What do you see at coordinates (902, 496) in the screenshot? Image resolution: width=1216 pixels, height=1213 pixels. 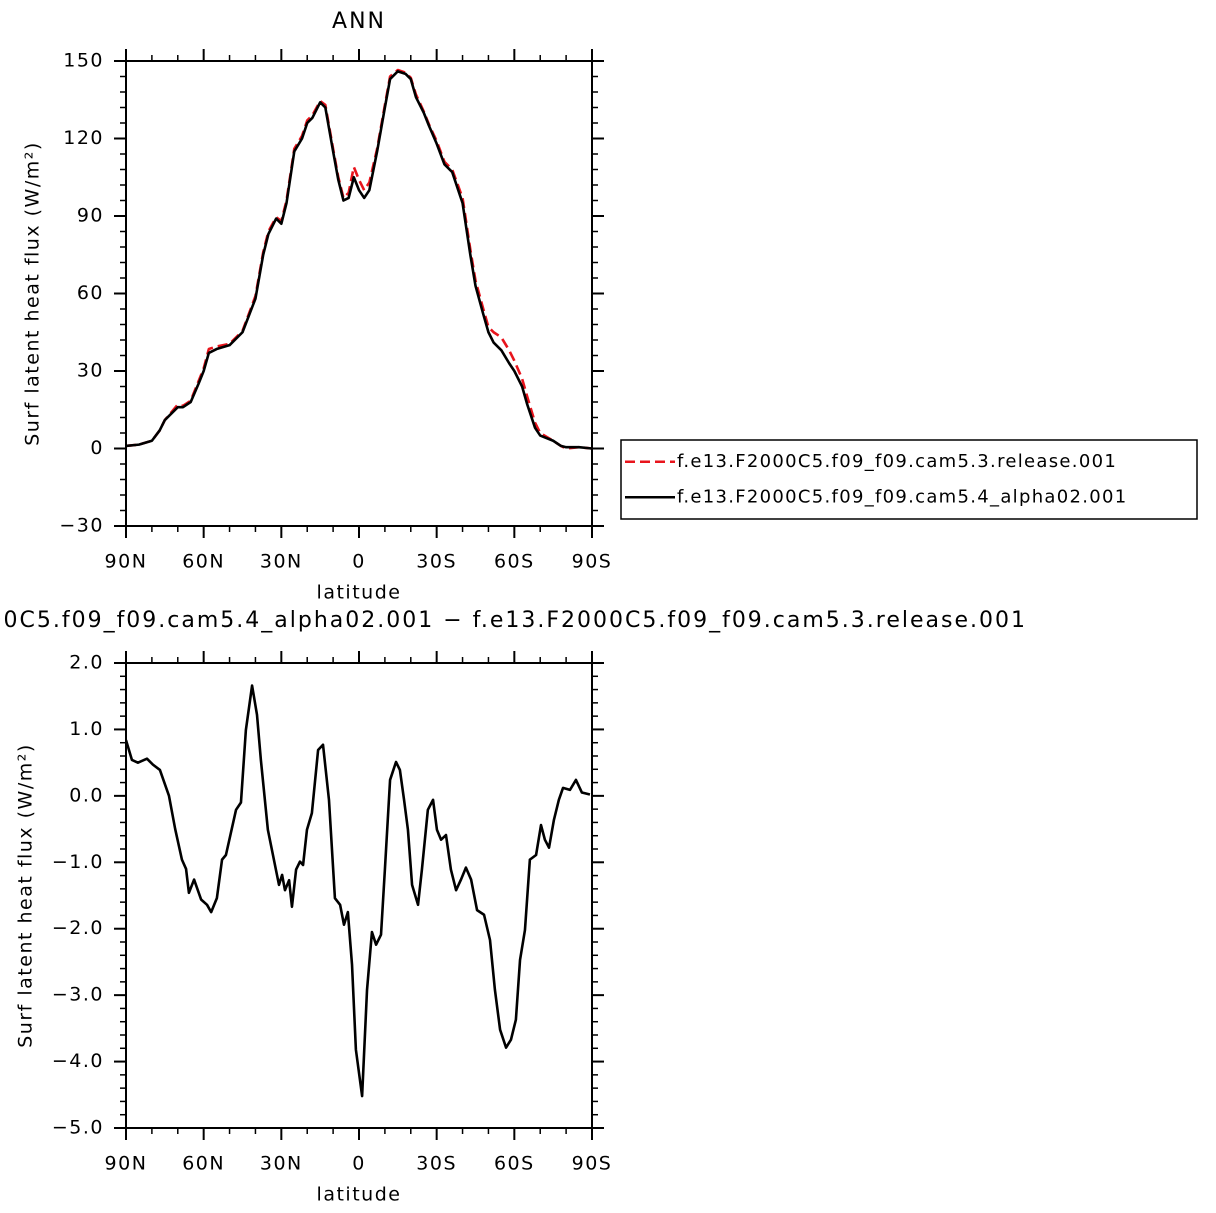 I see `legend-label: f.e13.F2000C5.f09_f09.cam5.4_alpha02.001` at bounding box center [902, 496].